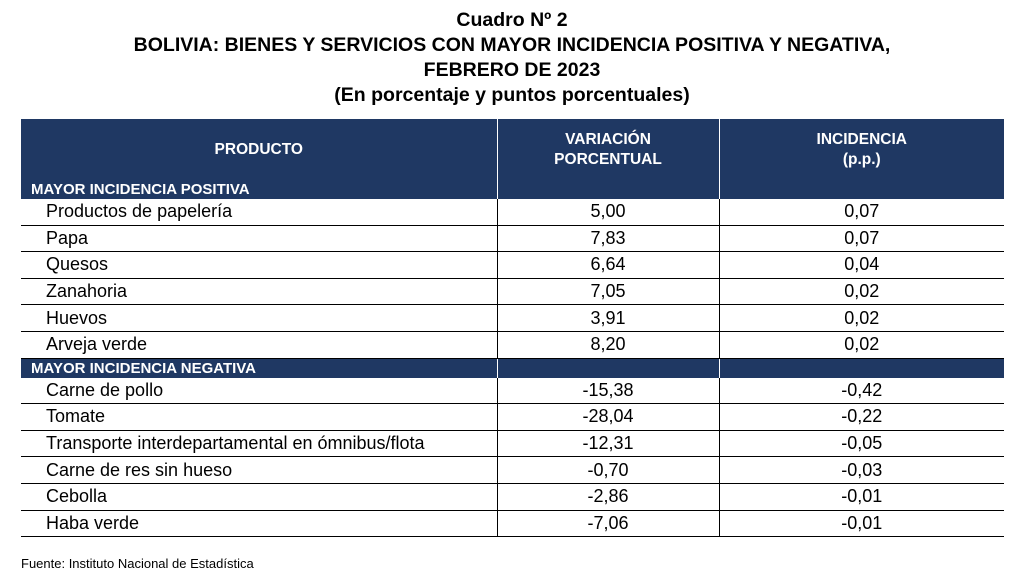  Describe the element at coordinates (259, 189) in the screenshot. I see `section-label: MAYOR INCIDENCIA POSITIVA` at that location.